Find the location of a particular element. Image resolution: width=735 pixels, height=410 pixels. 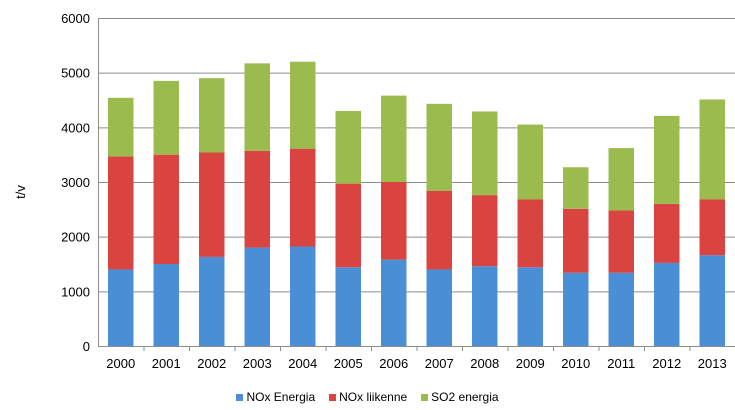

x-tick-label: 2012 is located at coordinates (666, 363).